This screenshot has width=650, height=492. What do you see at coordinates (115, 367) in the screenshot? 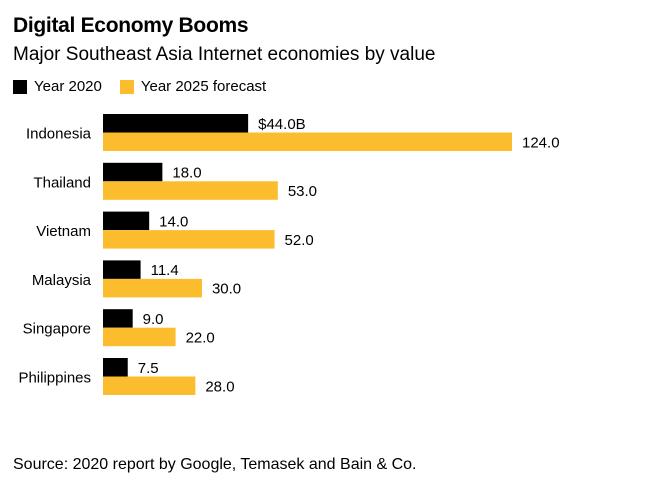
I see `bar-philippines-2020` at bounding box center [115, 367].